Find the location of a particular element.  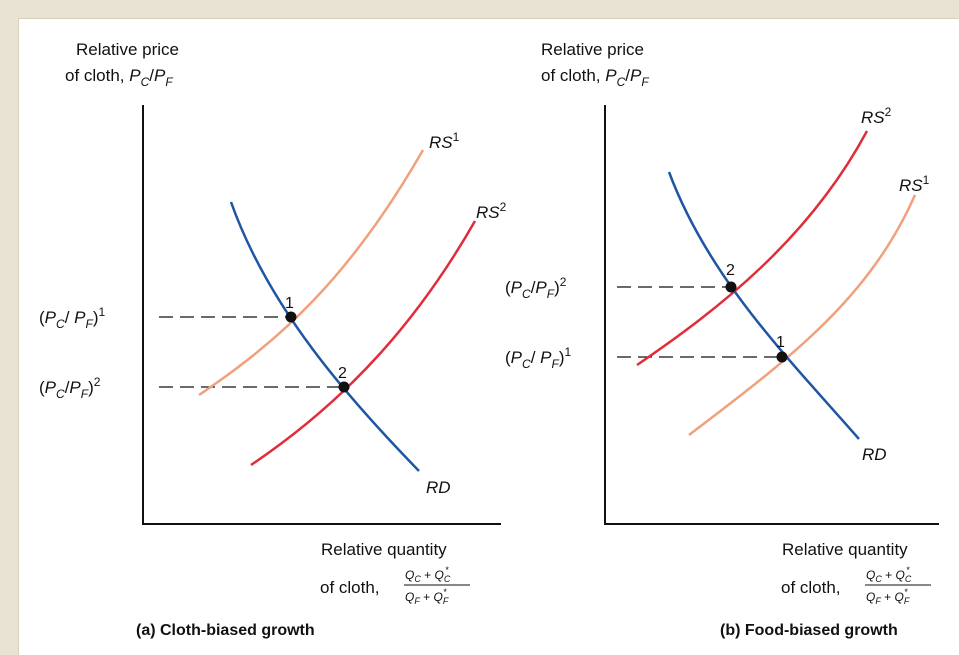

x-axis-label-line1: Relative quantity is located at coordinates (384, 549).